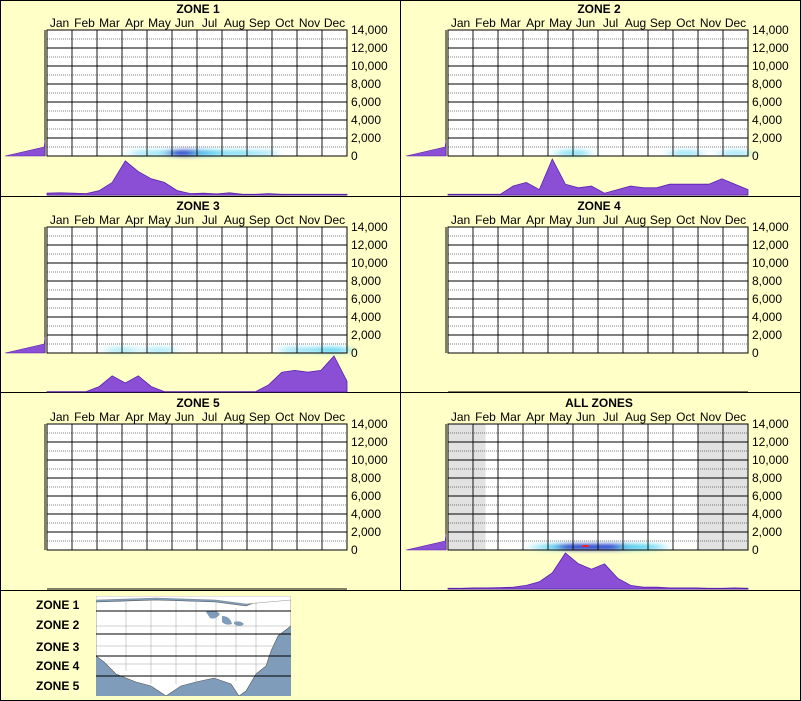  I want to click on zone-2-y-tick-label: 0, so click(755, 156).